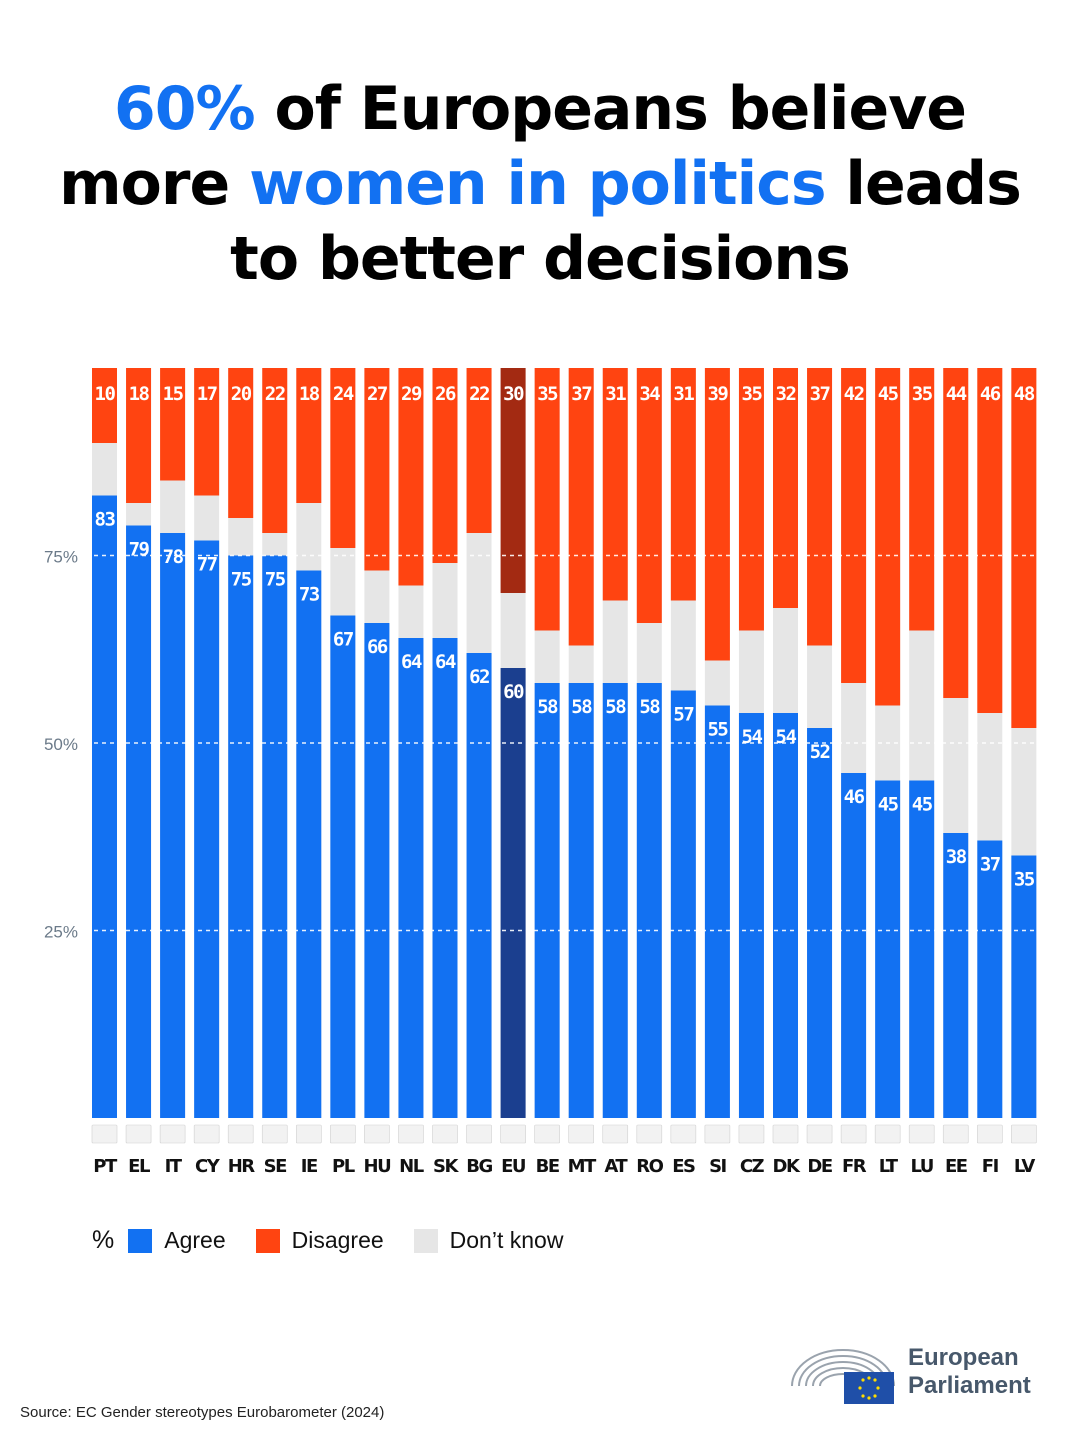  Describe the element at coordinates (343, 1134) in the screenshot. I see `flag-PL` at that location.